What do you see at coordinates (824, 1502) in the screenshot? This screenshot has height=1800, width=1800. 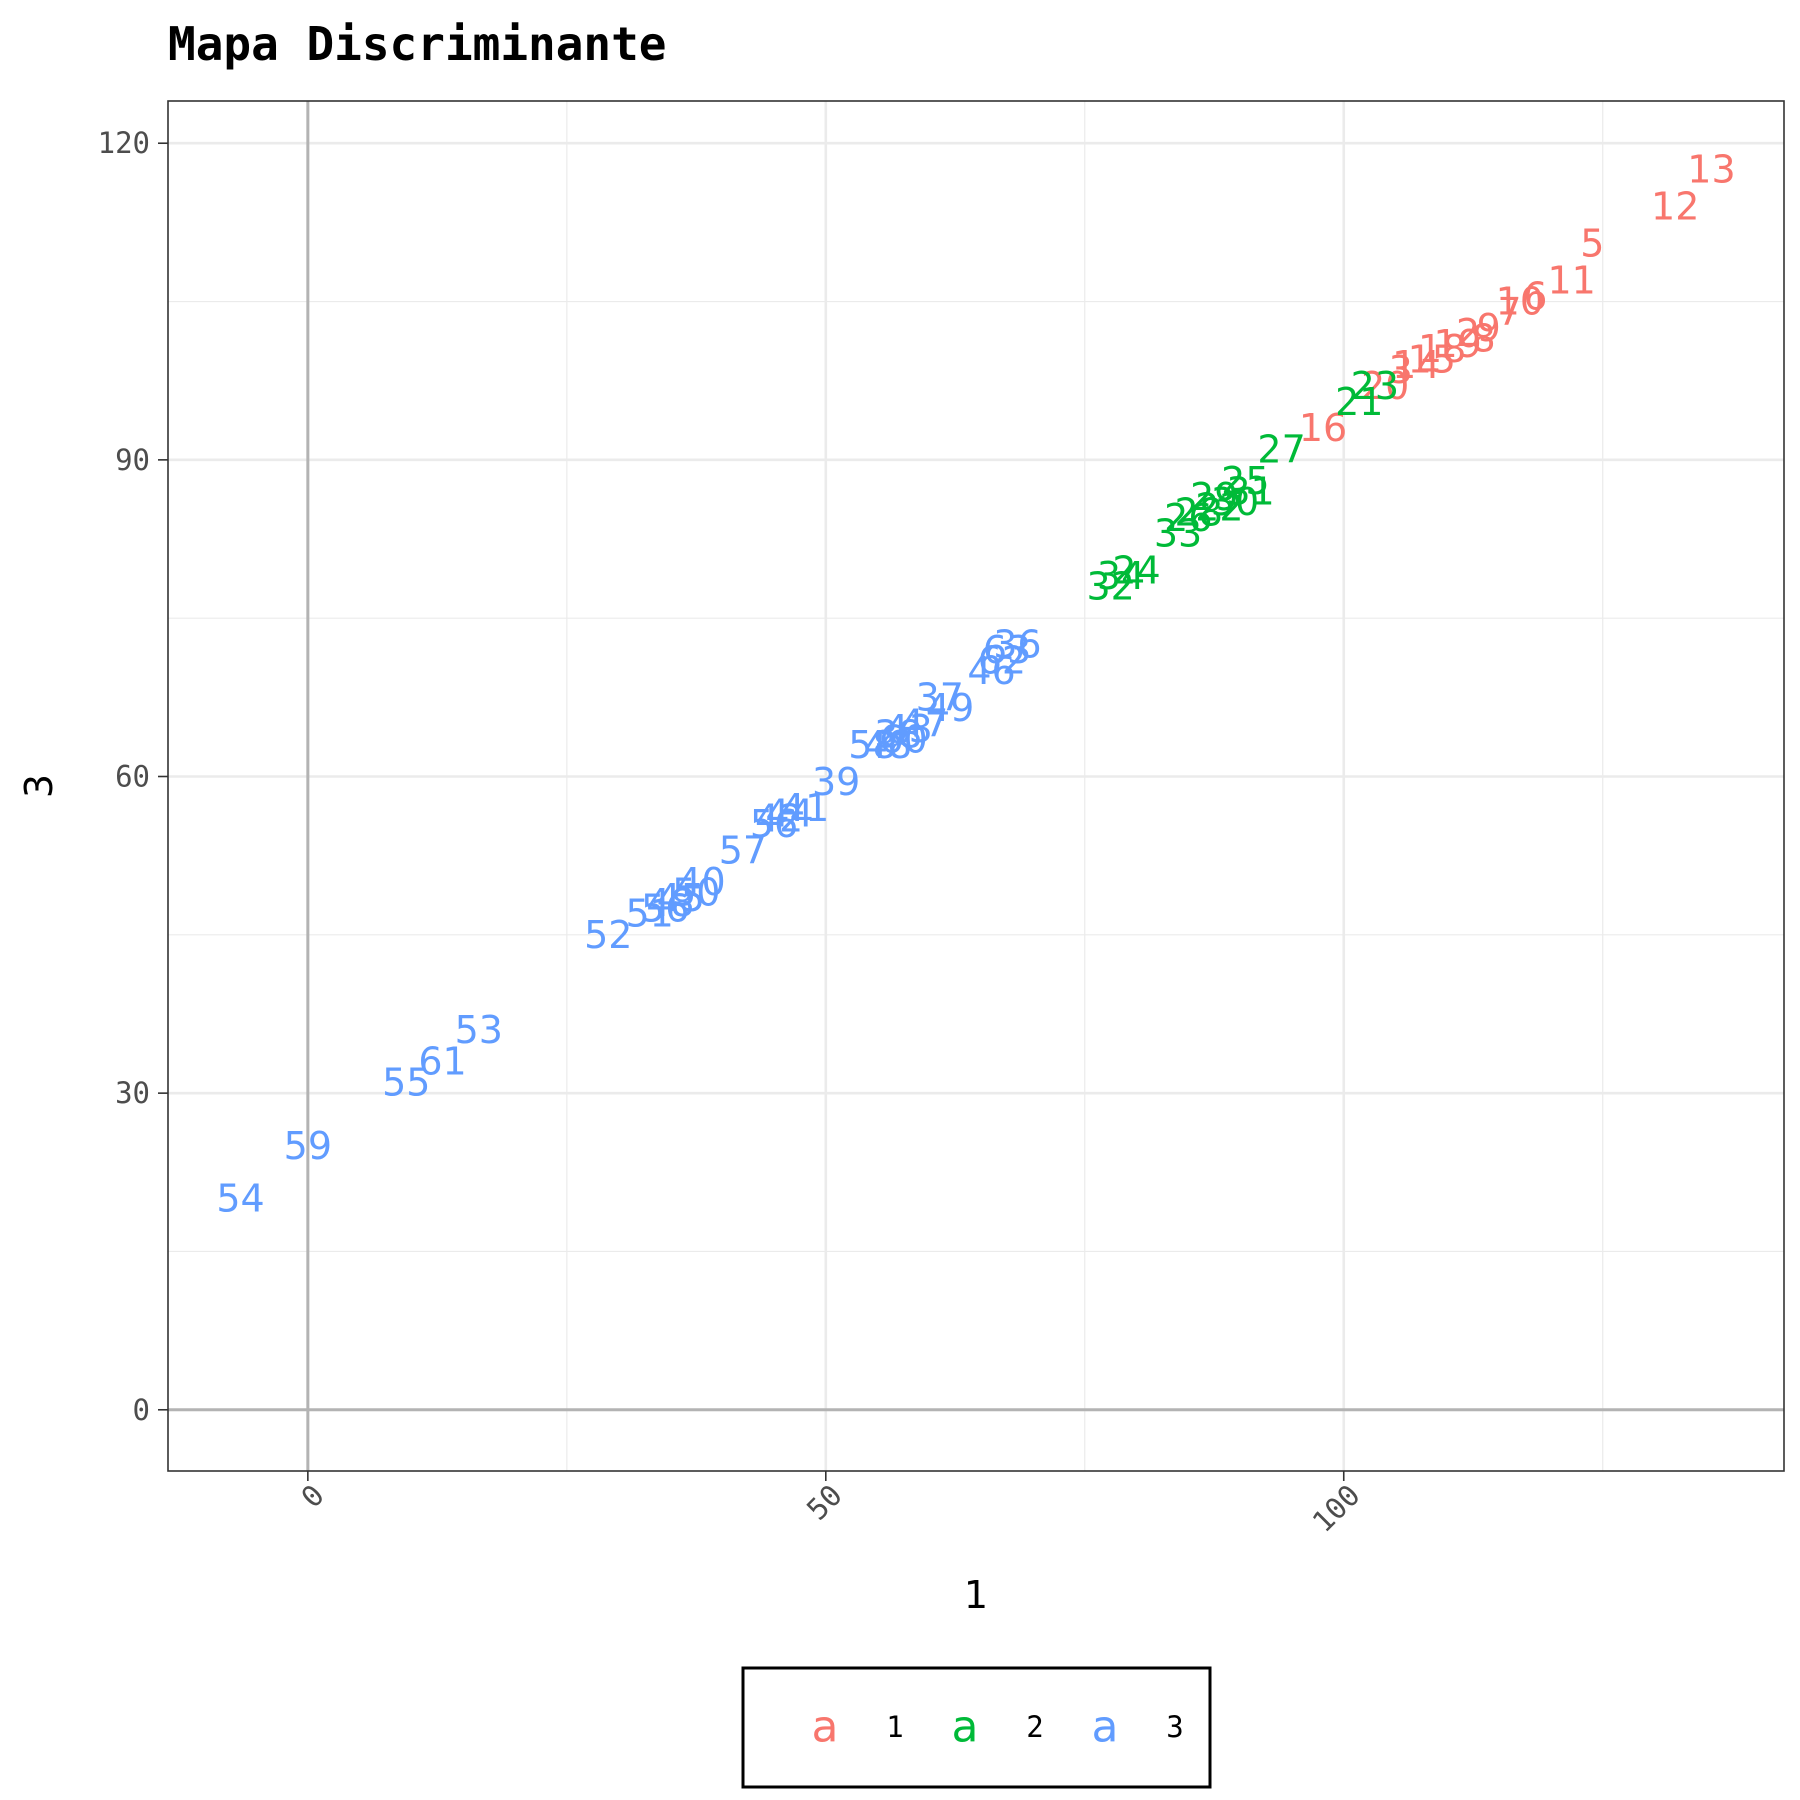 I see `x-tick-label: 50` at bounding box center [824, 1502].